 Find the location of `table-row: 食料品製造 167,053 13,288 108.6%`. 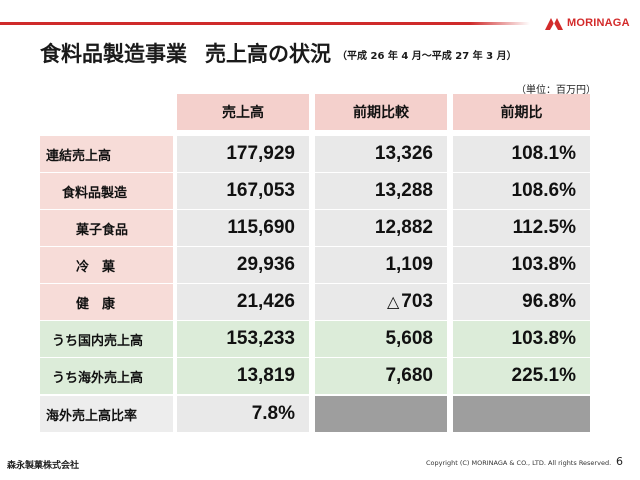

table-row: 食料品製造 167,053 13,288 108.6% is located at coordinates (315, 191).